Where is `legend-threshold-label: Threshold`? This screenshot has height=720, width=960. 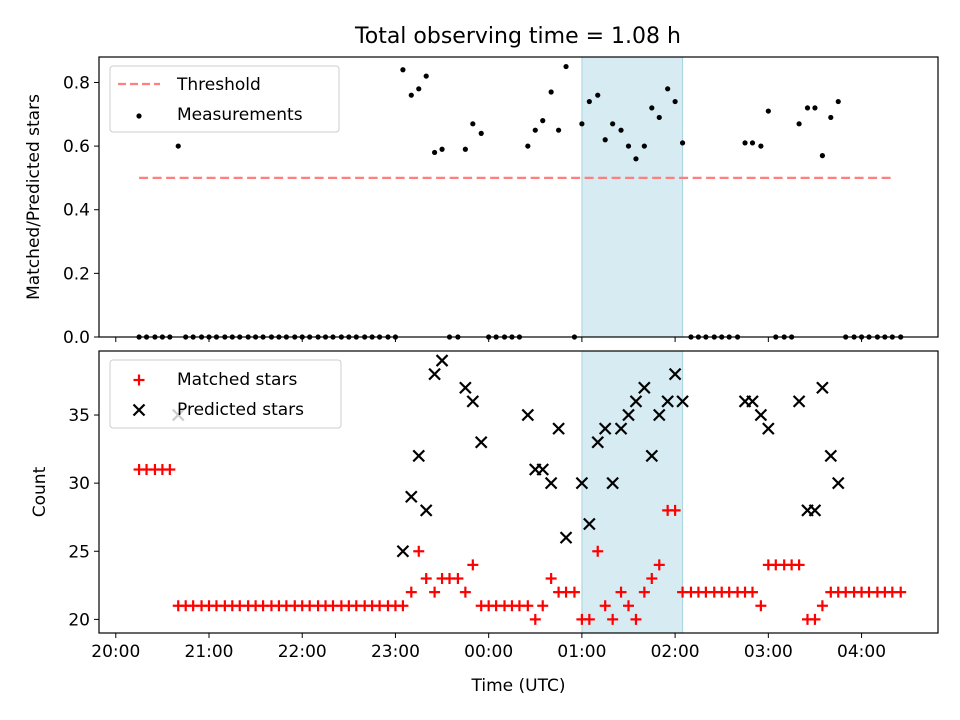 legend-threshold-label: Threshold is located at coordinates (218, 85).